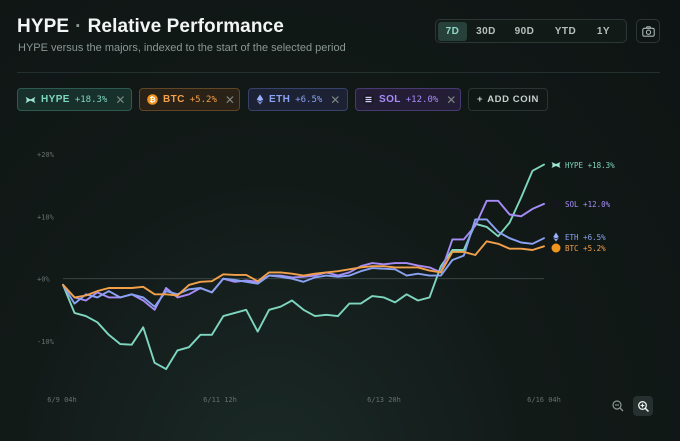  What do you see at coordinates (452, 31) in the screenshot?
I see `range-7d-button: 7D` at bounding box center [452, 31].